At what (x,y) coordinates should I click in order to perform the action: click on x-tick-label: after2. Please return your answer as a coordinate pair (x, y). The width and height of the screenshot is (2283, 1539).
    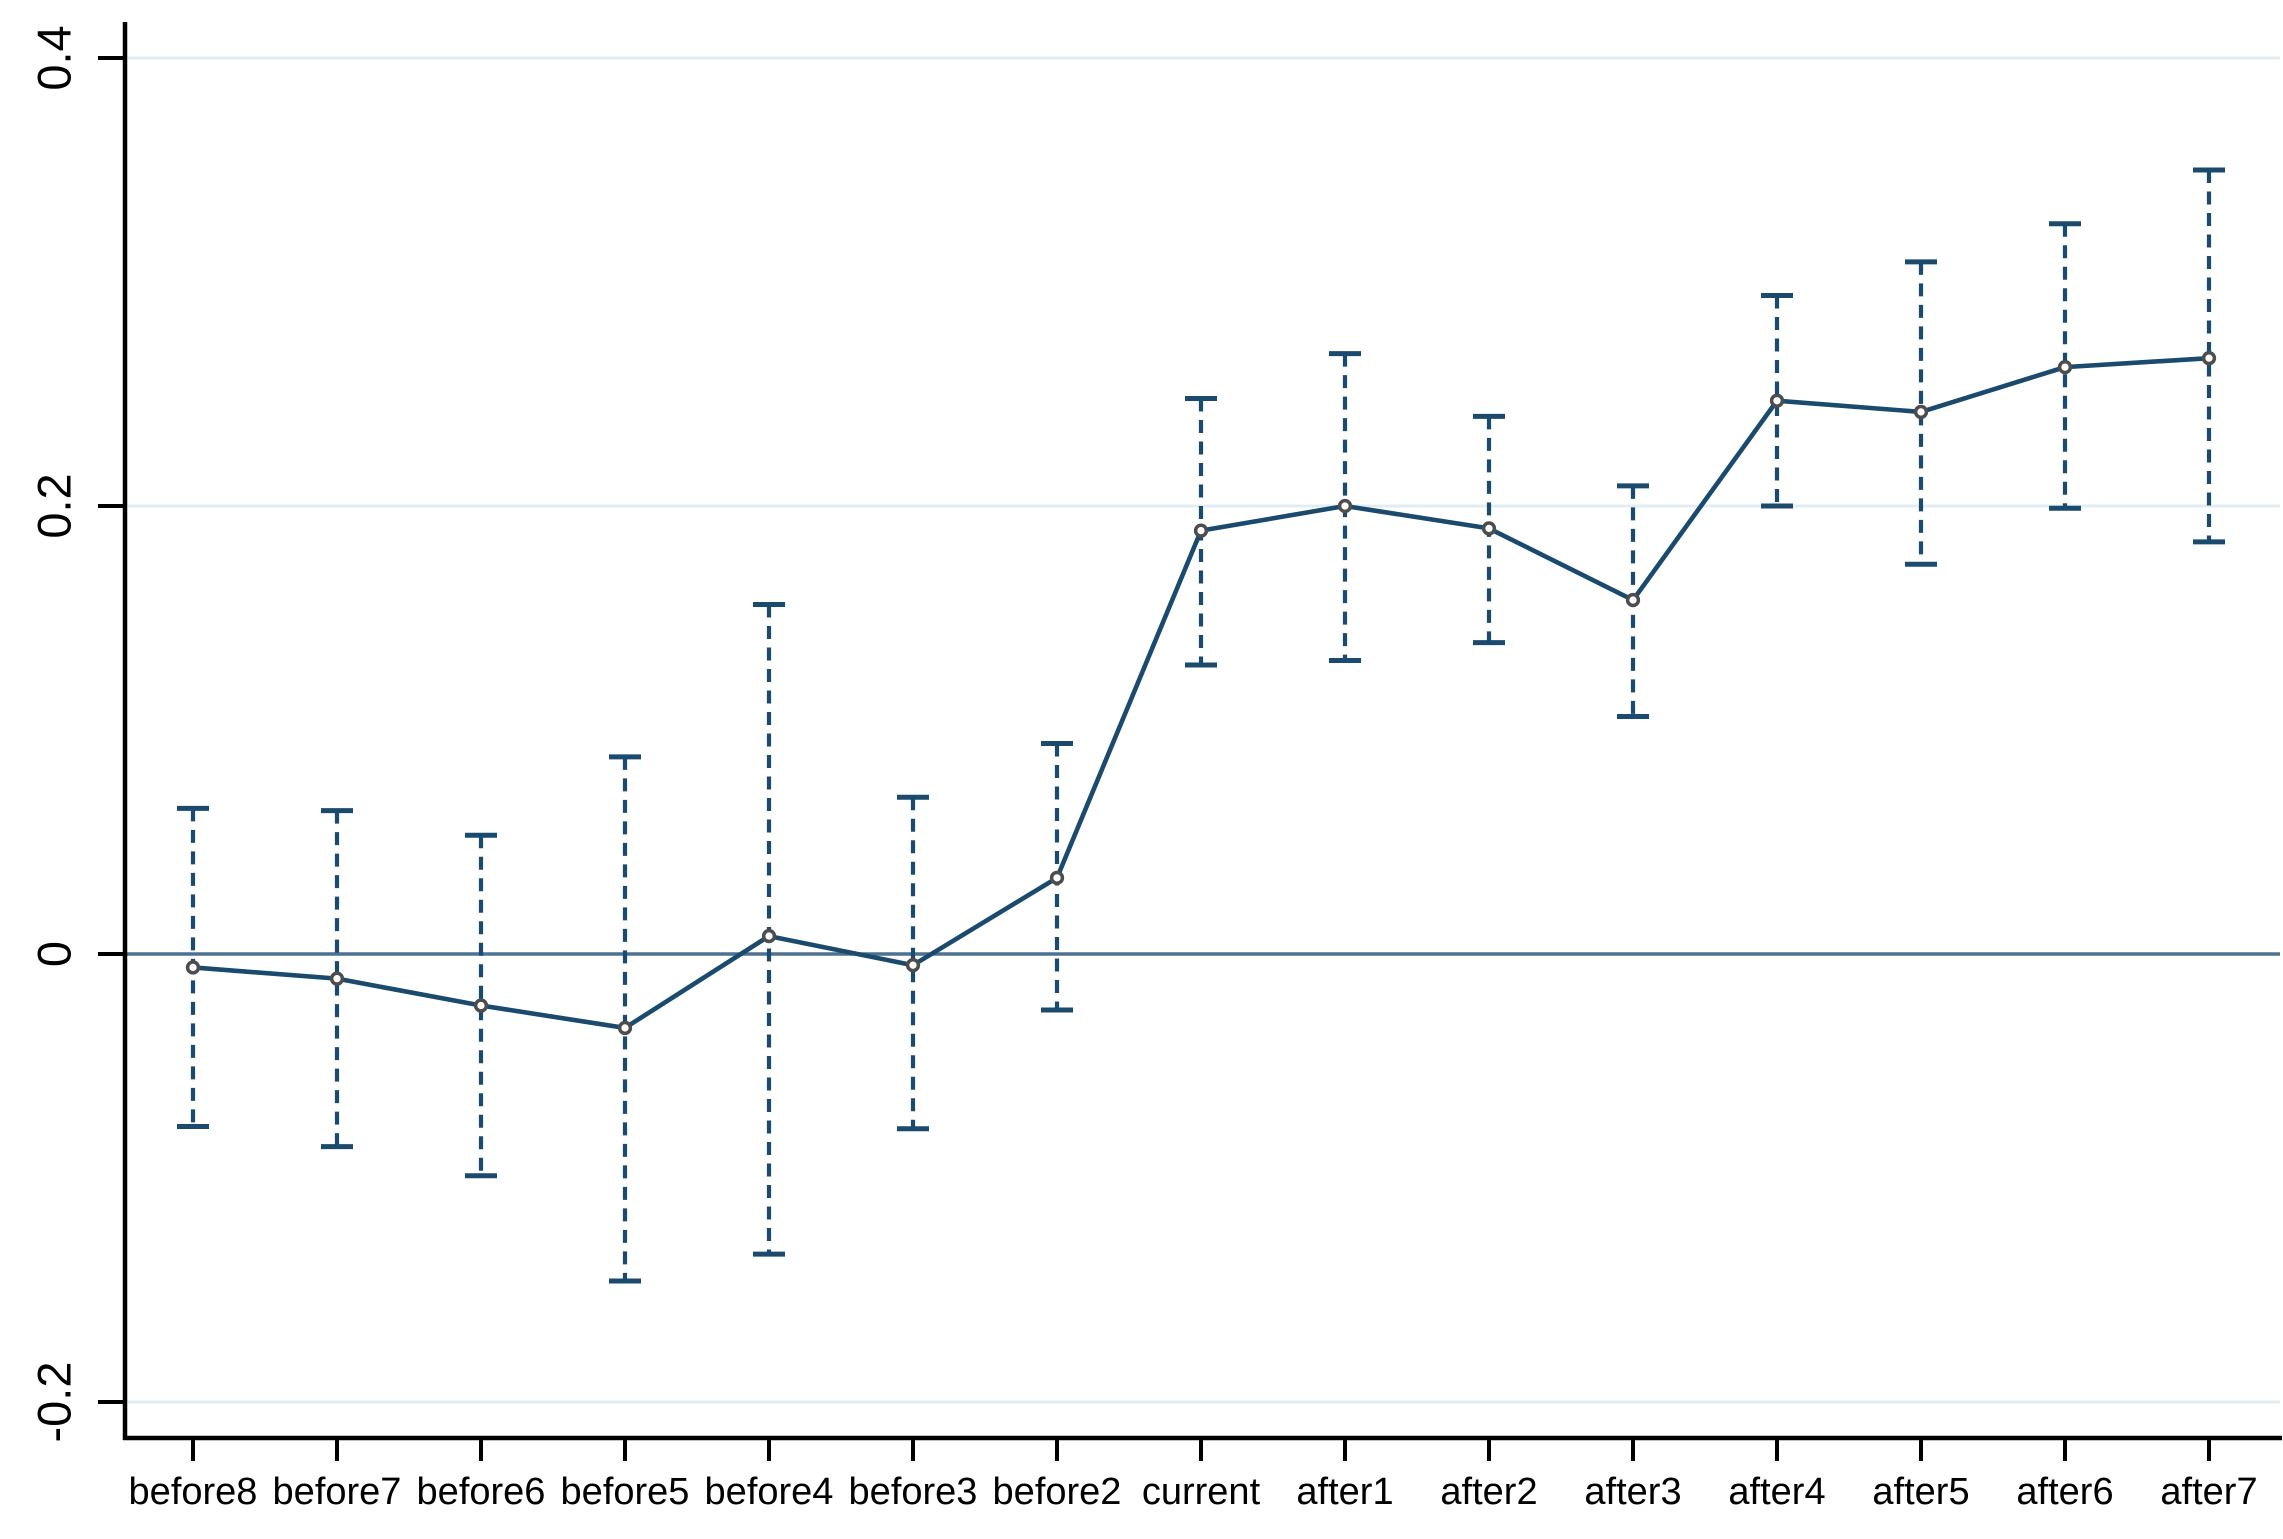
    Looking at the image, I should click on (1488, 1492).